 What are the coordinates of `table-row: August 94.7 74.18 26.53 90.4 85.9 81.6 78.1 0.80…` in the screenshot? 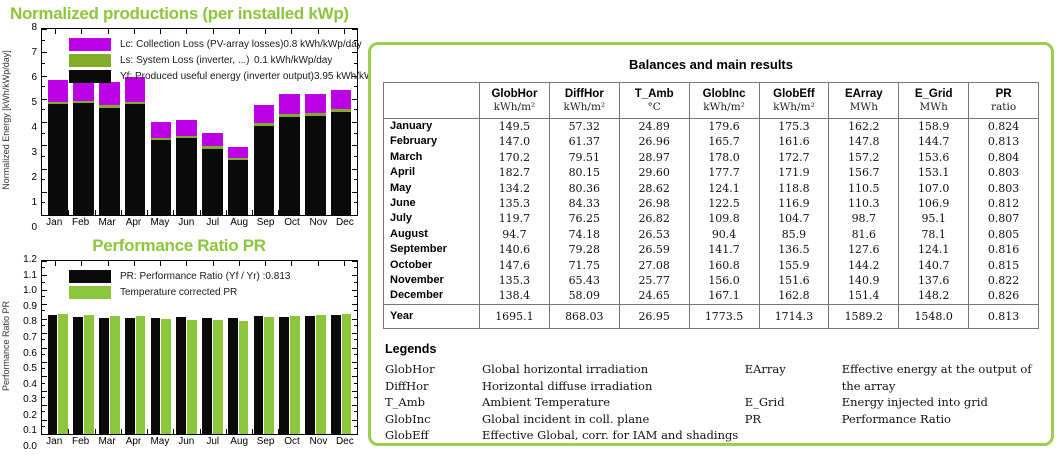 It's located at (711, 234).